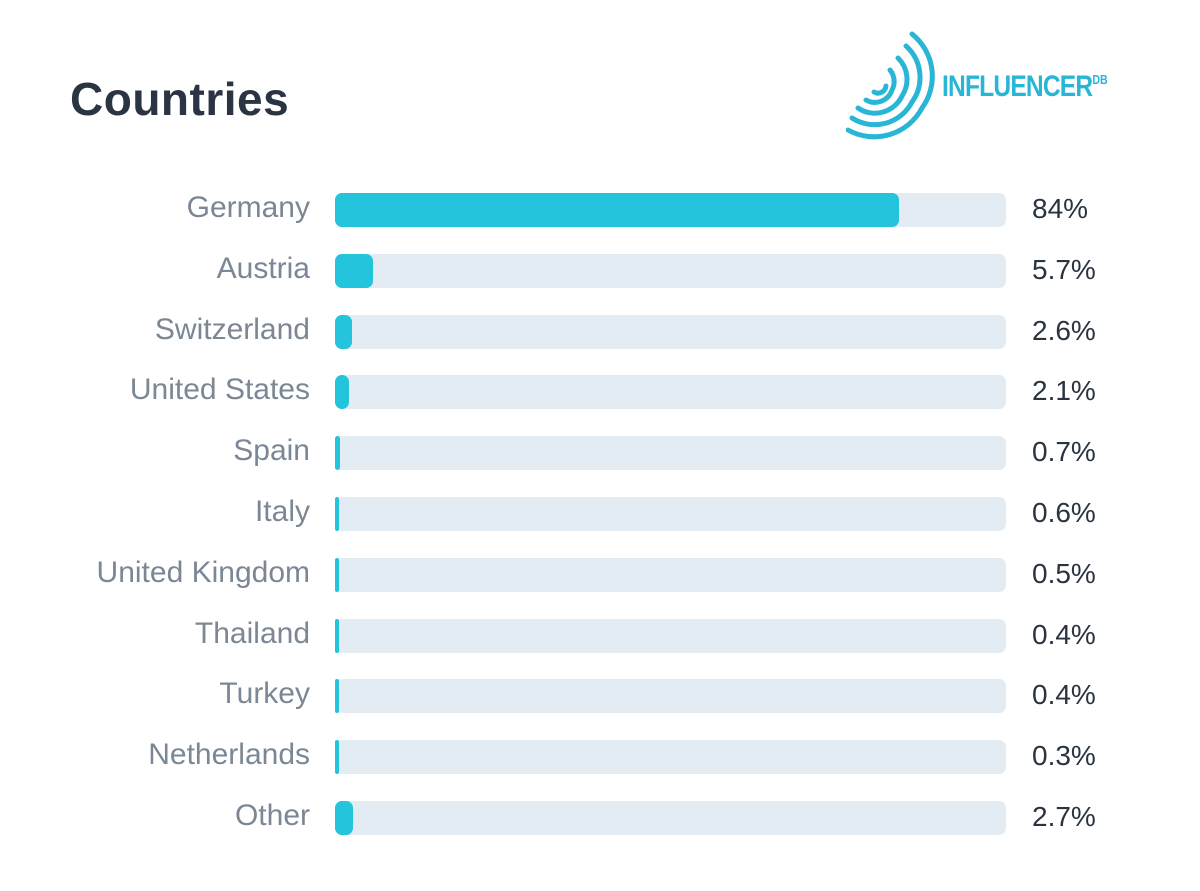 The height and width of the screenshot is (891, 1200). Describe the element at coordinates (272, 815) in the screenshot. I see `category-label: Other` at that location.